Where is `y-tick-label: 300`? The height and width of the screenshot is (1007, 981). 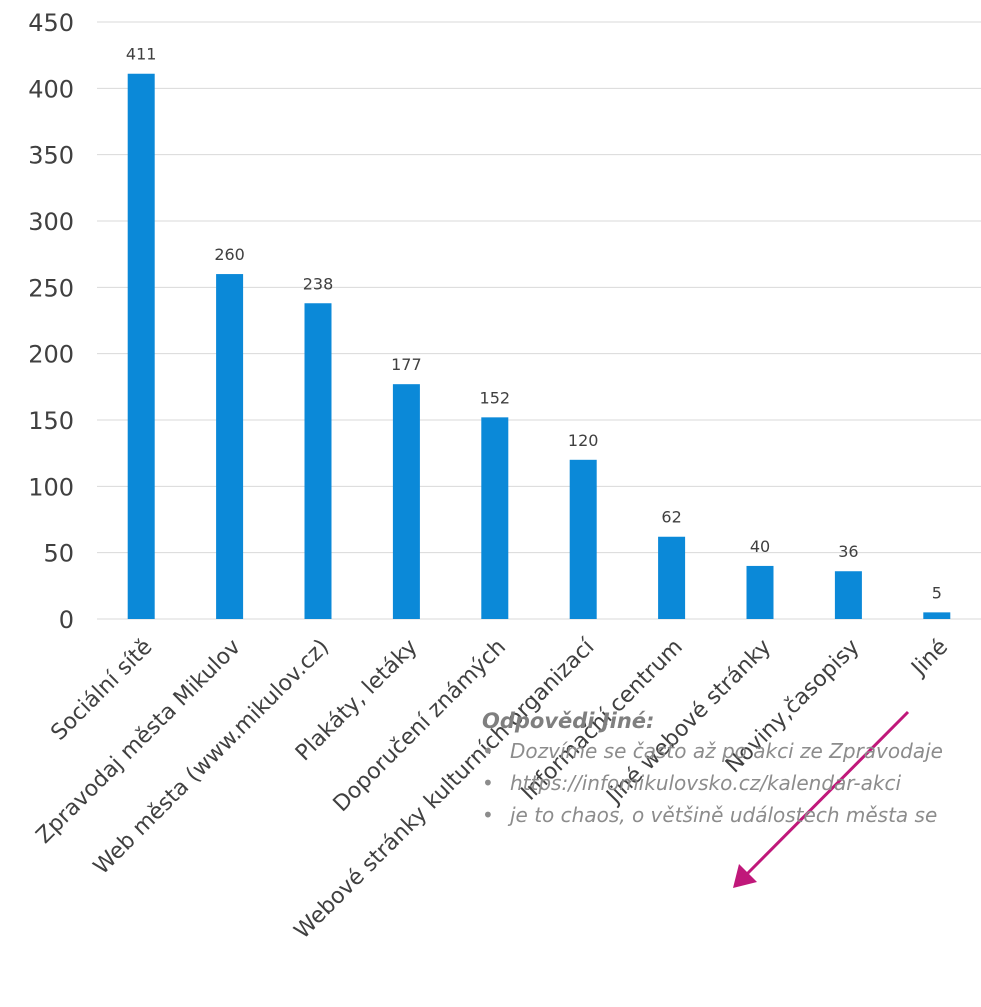 y-tick-label: 300 is located at coordinates (51, 222).